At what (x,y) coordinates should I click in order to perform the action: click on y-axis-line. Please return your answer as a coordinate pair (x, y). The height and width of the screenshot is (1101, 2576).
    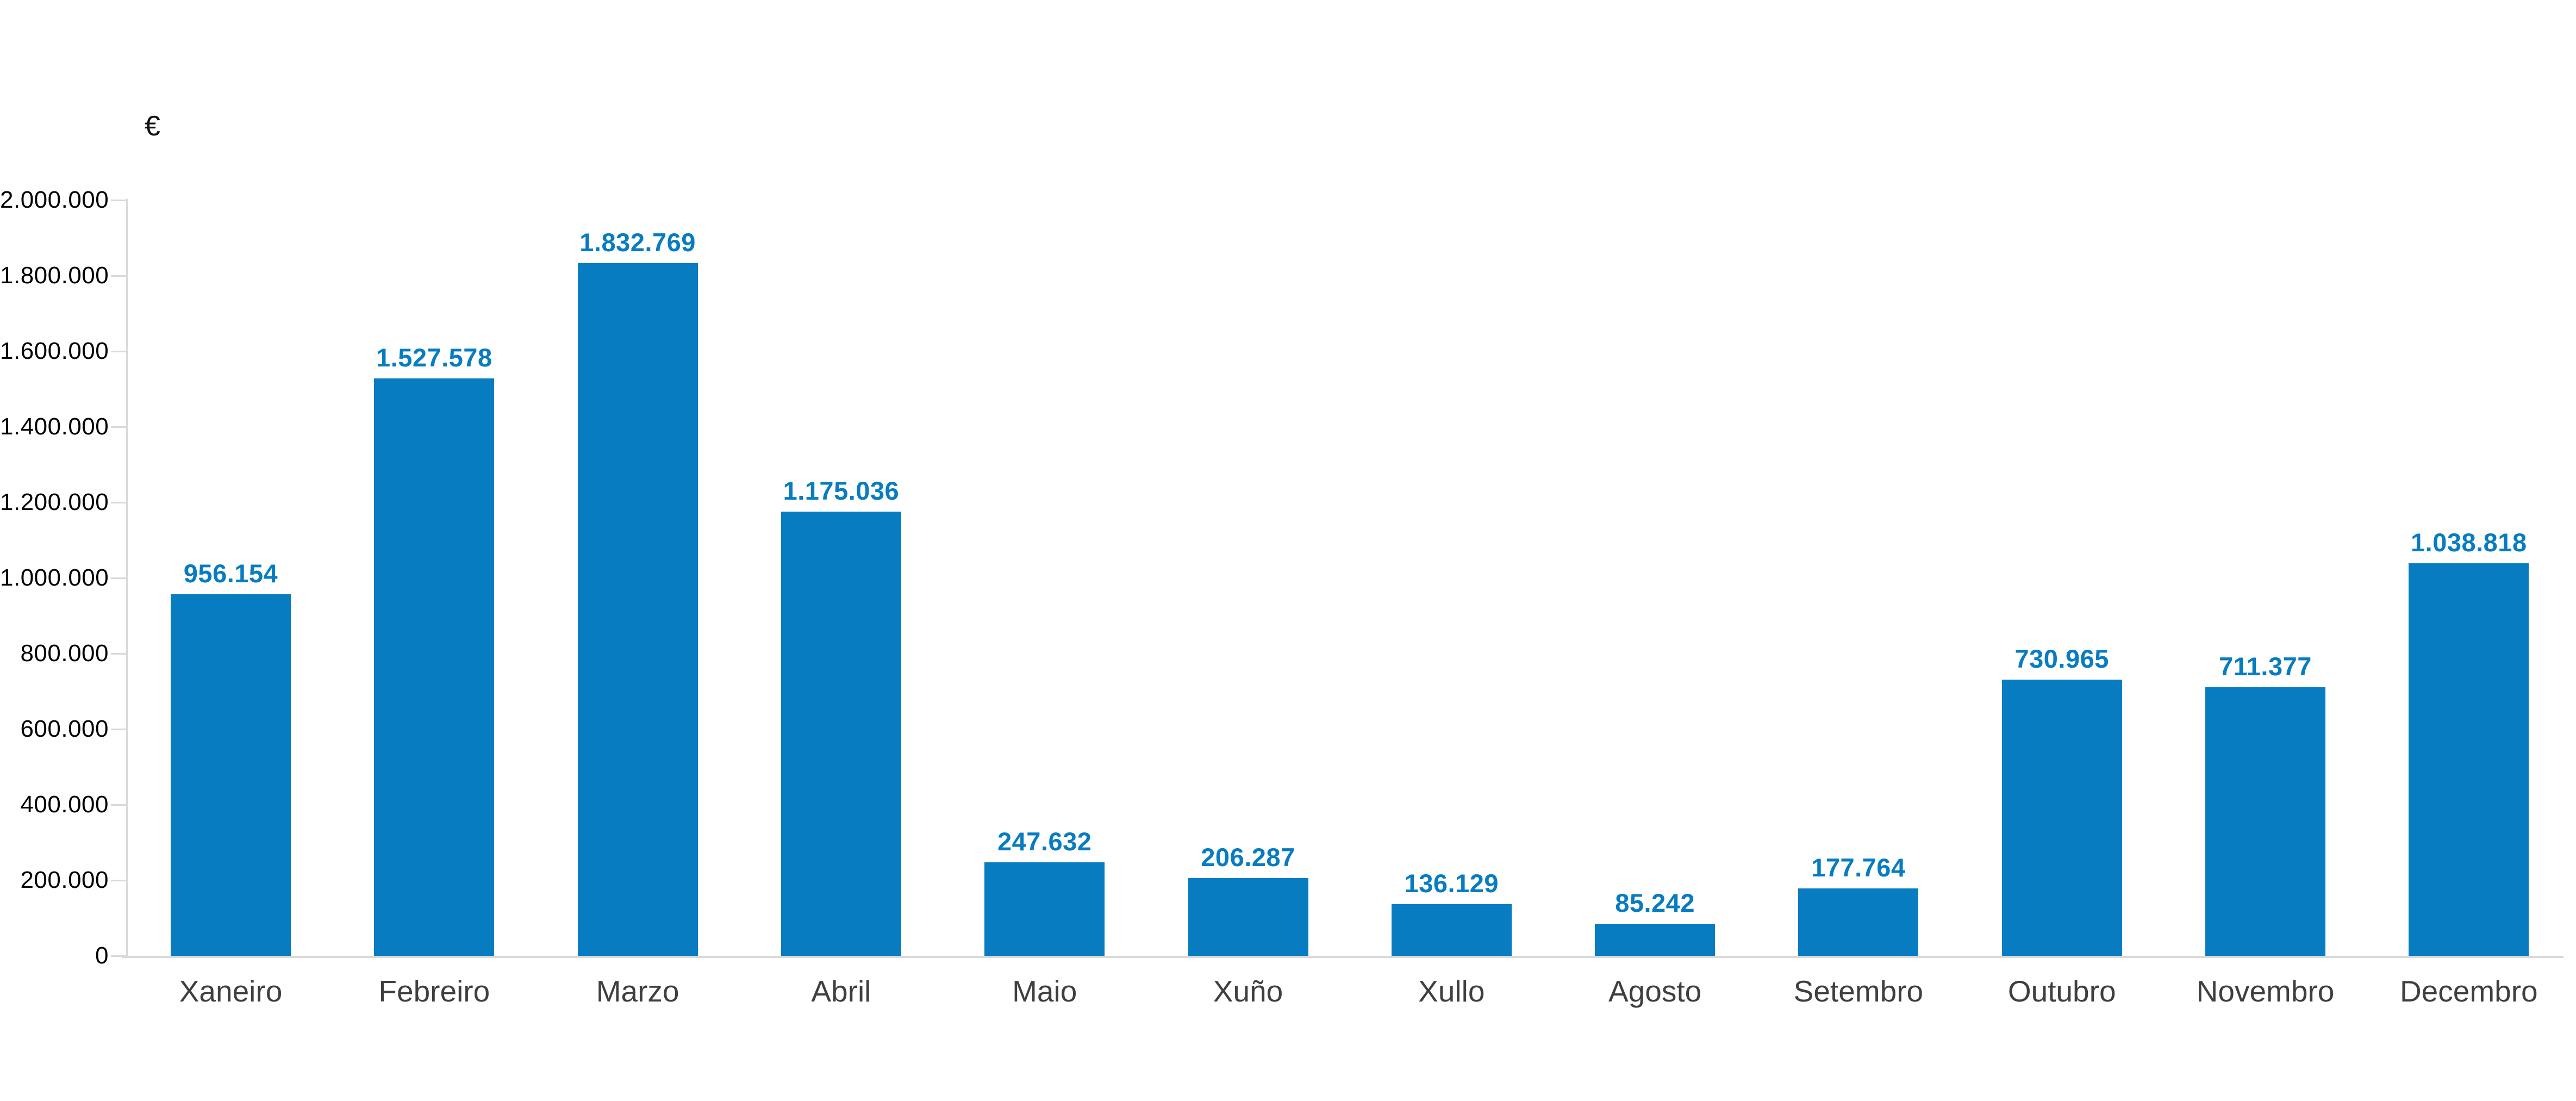
    Looking at the image, I should click on (127, 578).